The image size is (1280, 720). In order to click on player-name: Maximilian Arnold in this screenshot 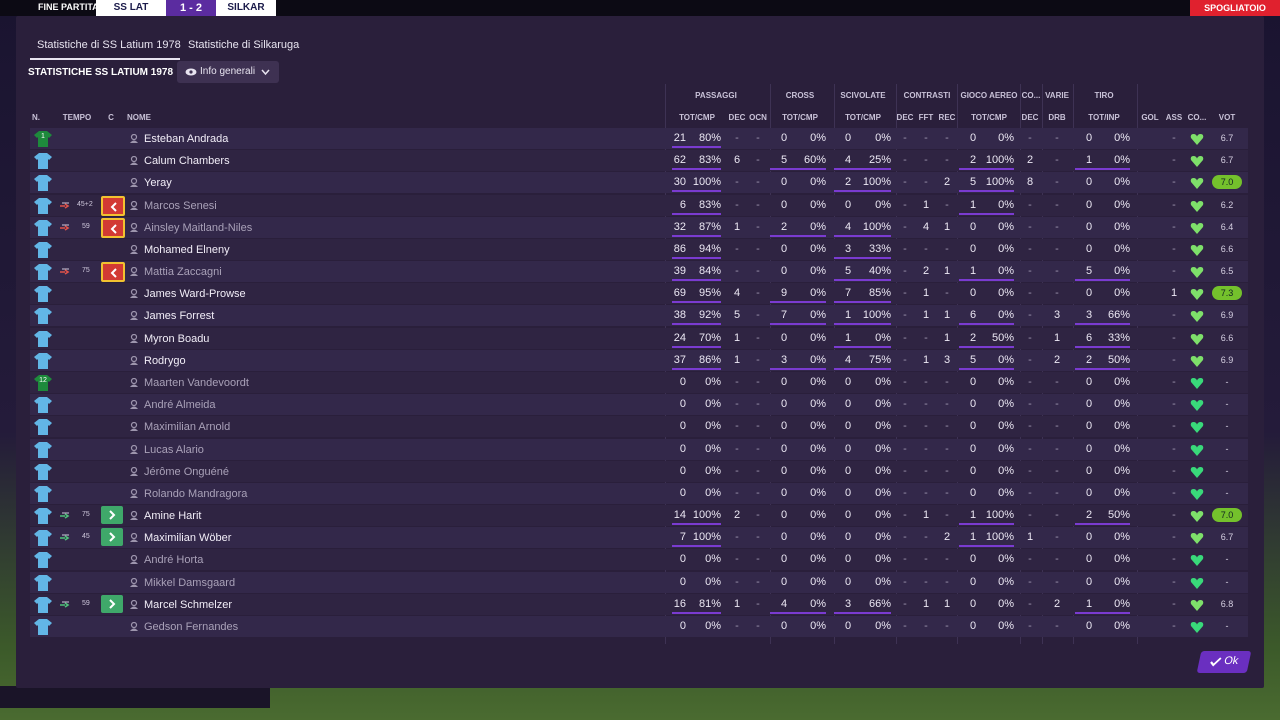, I will do `click(187, 427)`.